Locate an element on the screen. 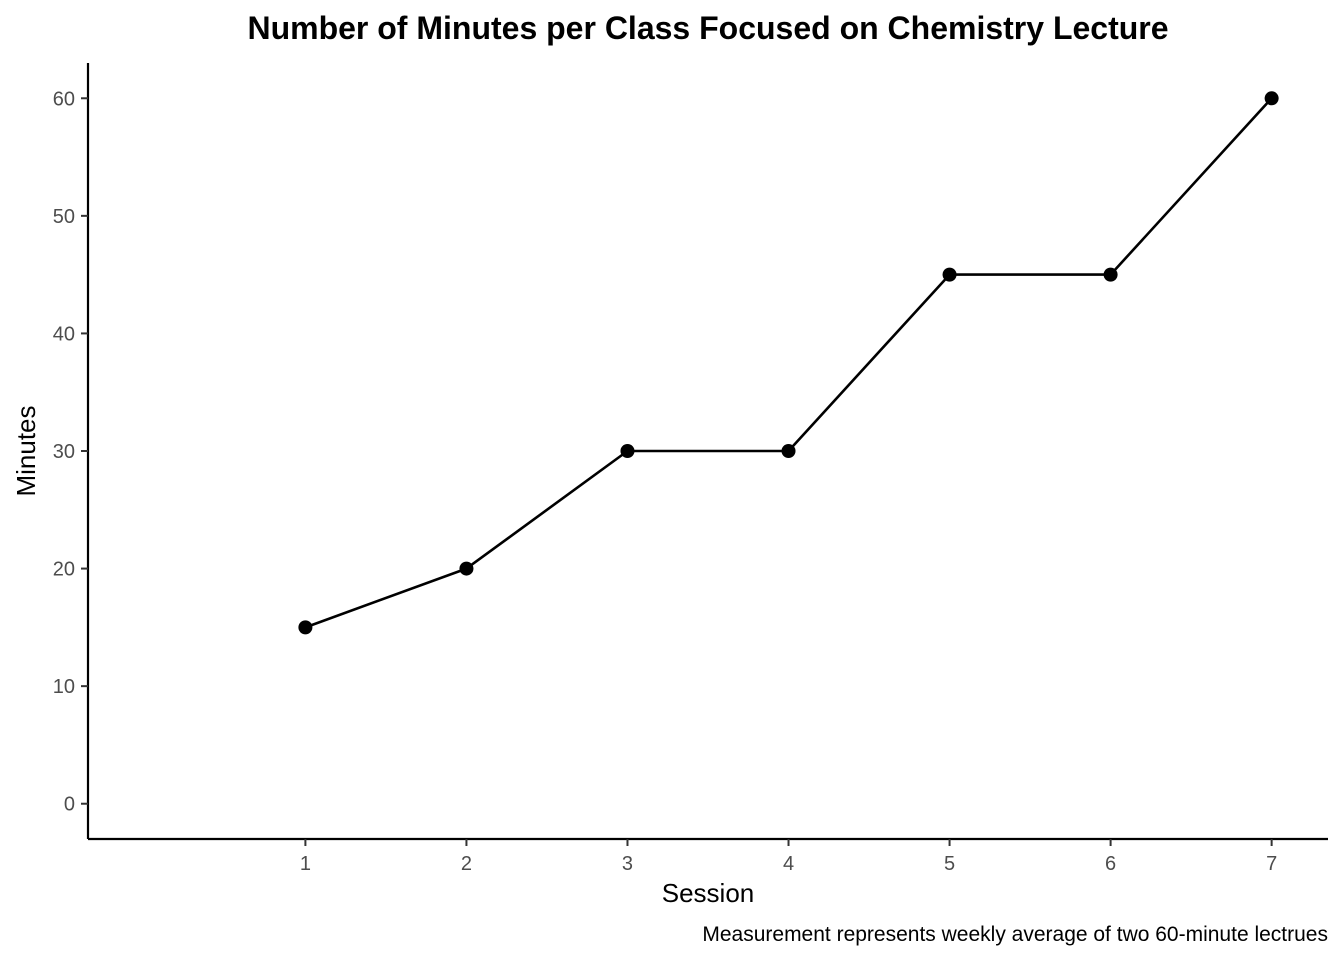 The width and height of the screenshot is (1344, 960). x-tick-label: 4 is located at coordinates (788, 864).